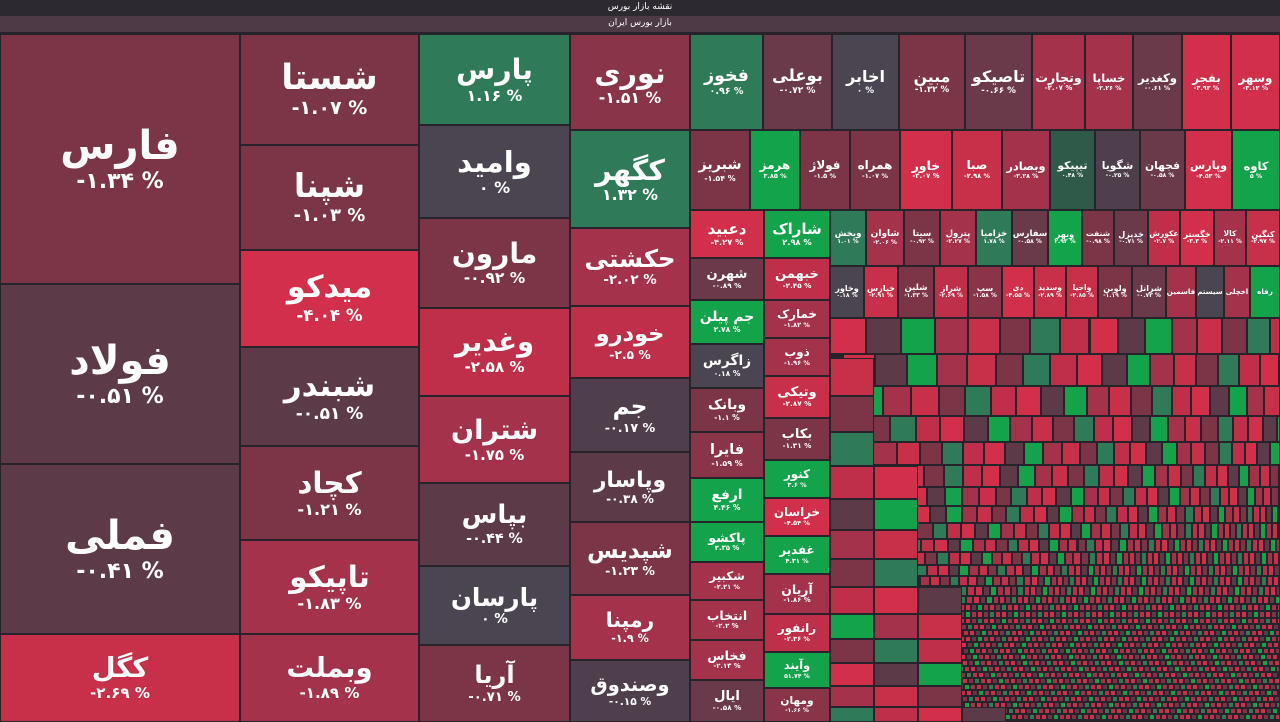  Describe the element at coordinates (1181, 292) in the screenshot. I see `stock-tile: فاسمین` at that location.